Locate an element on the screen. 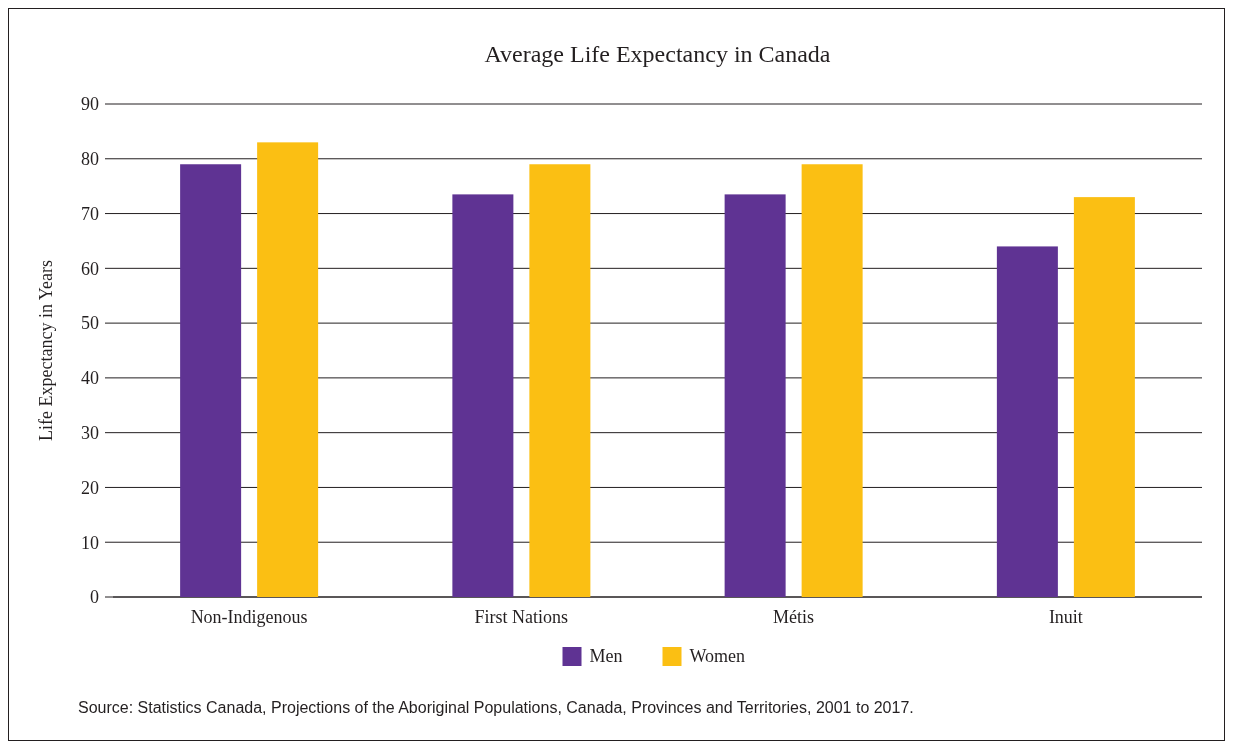  y-tick-label: 30 is located at coordinates (90, 432).